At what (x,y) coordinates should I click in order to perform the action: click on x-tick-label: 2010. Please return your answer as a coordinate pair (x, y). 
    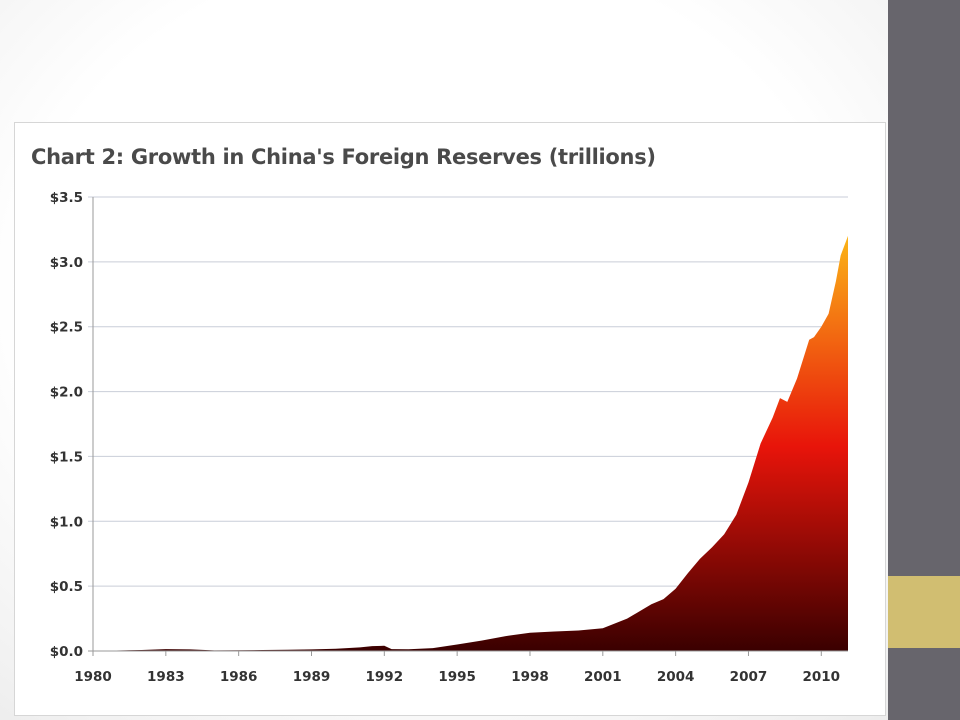
    Looking at the image, I should click on (822, 677).